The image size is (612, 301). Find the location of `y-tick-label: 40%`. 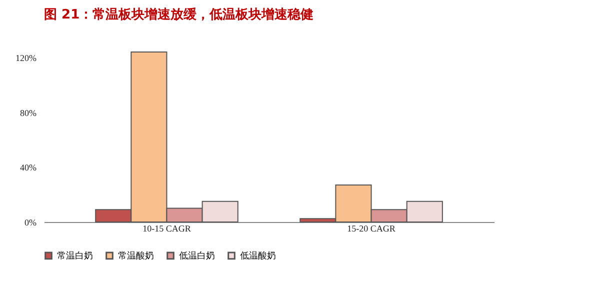

y-tick-label: 40% is located at coordinates (28, 167).